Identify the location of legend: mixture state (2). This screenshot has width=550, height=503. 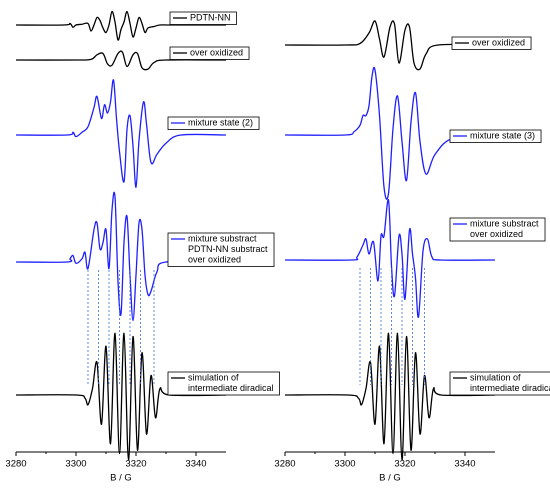
(213, 123).